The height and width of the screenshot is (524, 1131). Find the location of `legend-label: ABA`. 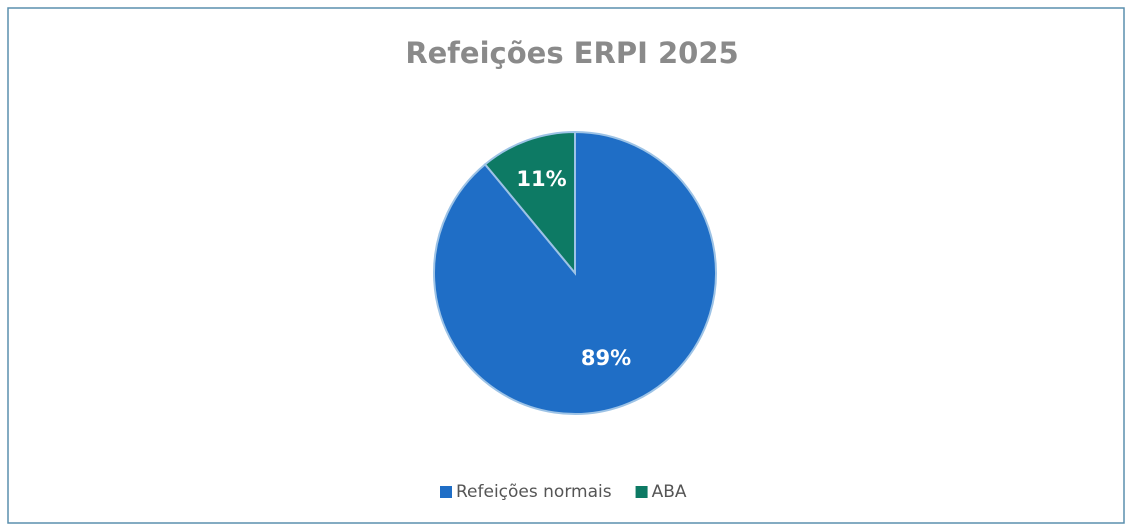

legend-label: ABA is located at coordinates (669, 492).